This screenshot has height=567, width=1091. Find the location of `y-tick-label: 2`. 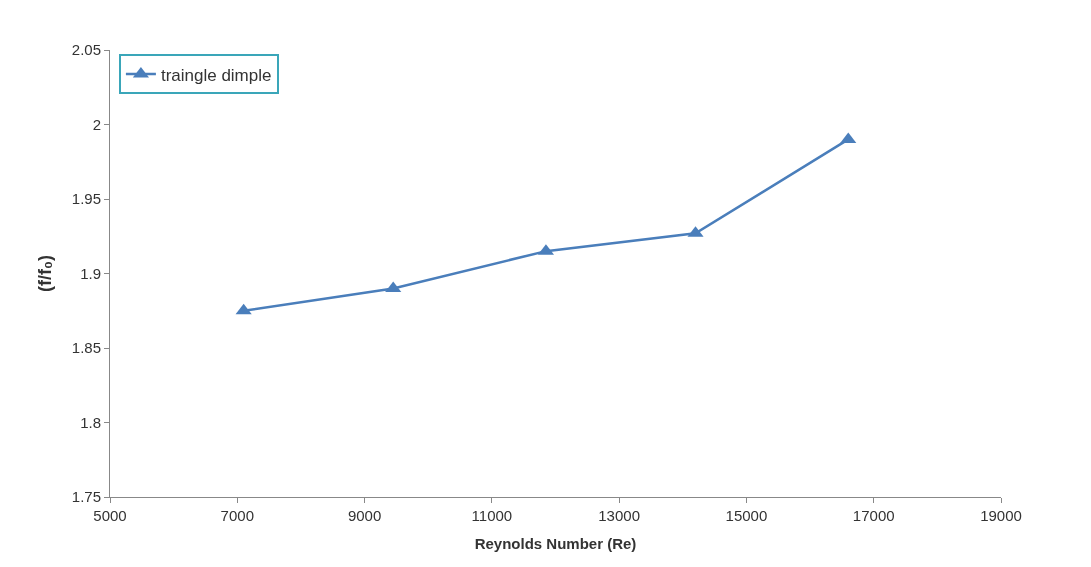

y-tick-label: 2 is located at coordinates (96, 124).